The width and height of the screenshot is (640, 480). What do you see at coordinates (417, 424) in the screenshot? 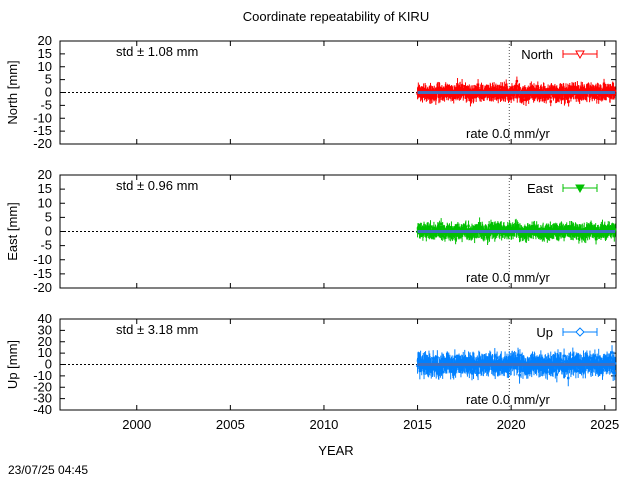
I see `x-tick-label: 2015` at bounding box center [417, 424].